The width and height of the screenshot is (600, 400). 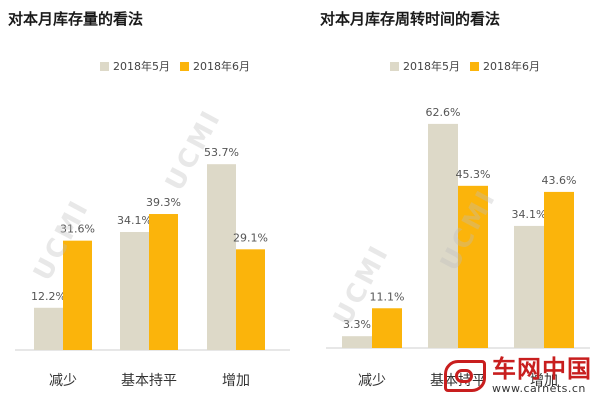 What do you see at coordinates (542, 369) in the screenshot?
I see `logo-name: 车网中国` at bounding box center [542, 369].